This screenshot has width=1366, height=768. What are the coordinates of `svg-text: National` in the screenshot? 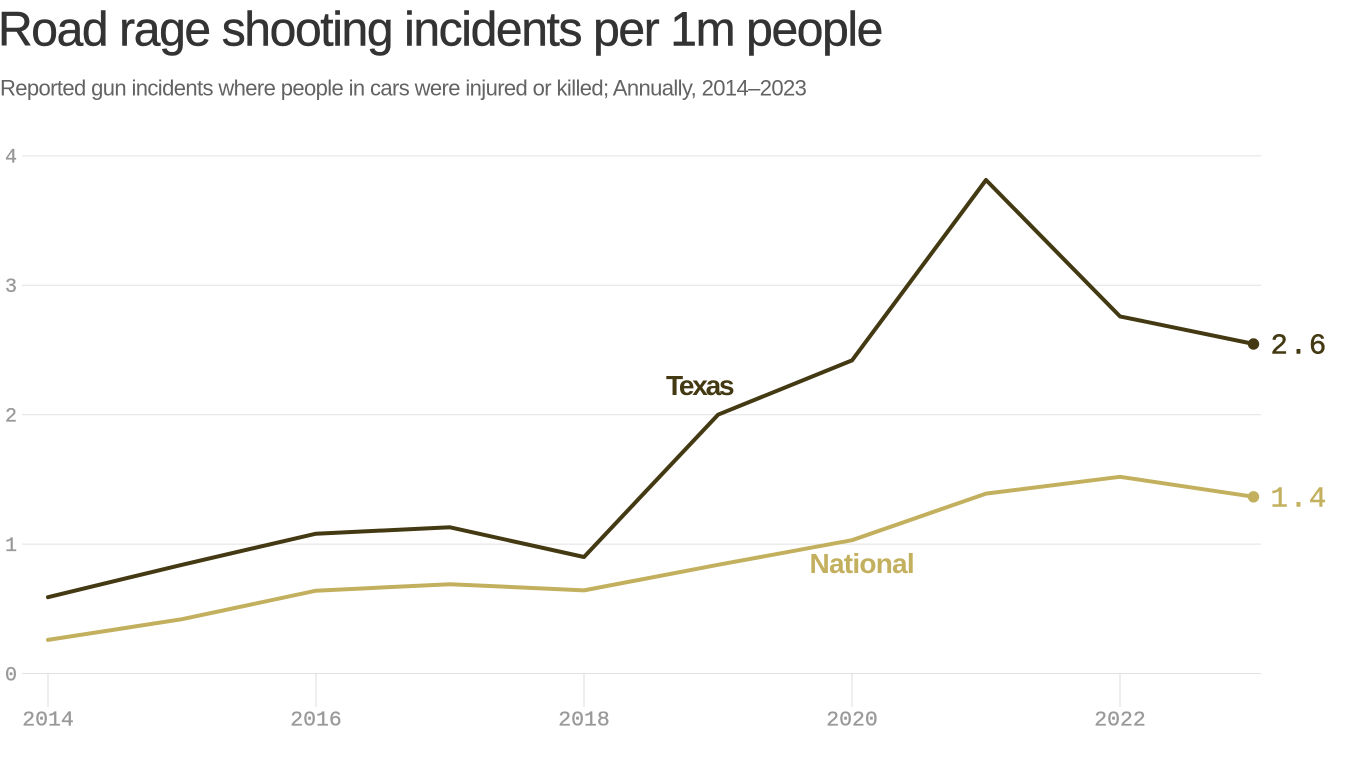 It's located at (862, 563).